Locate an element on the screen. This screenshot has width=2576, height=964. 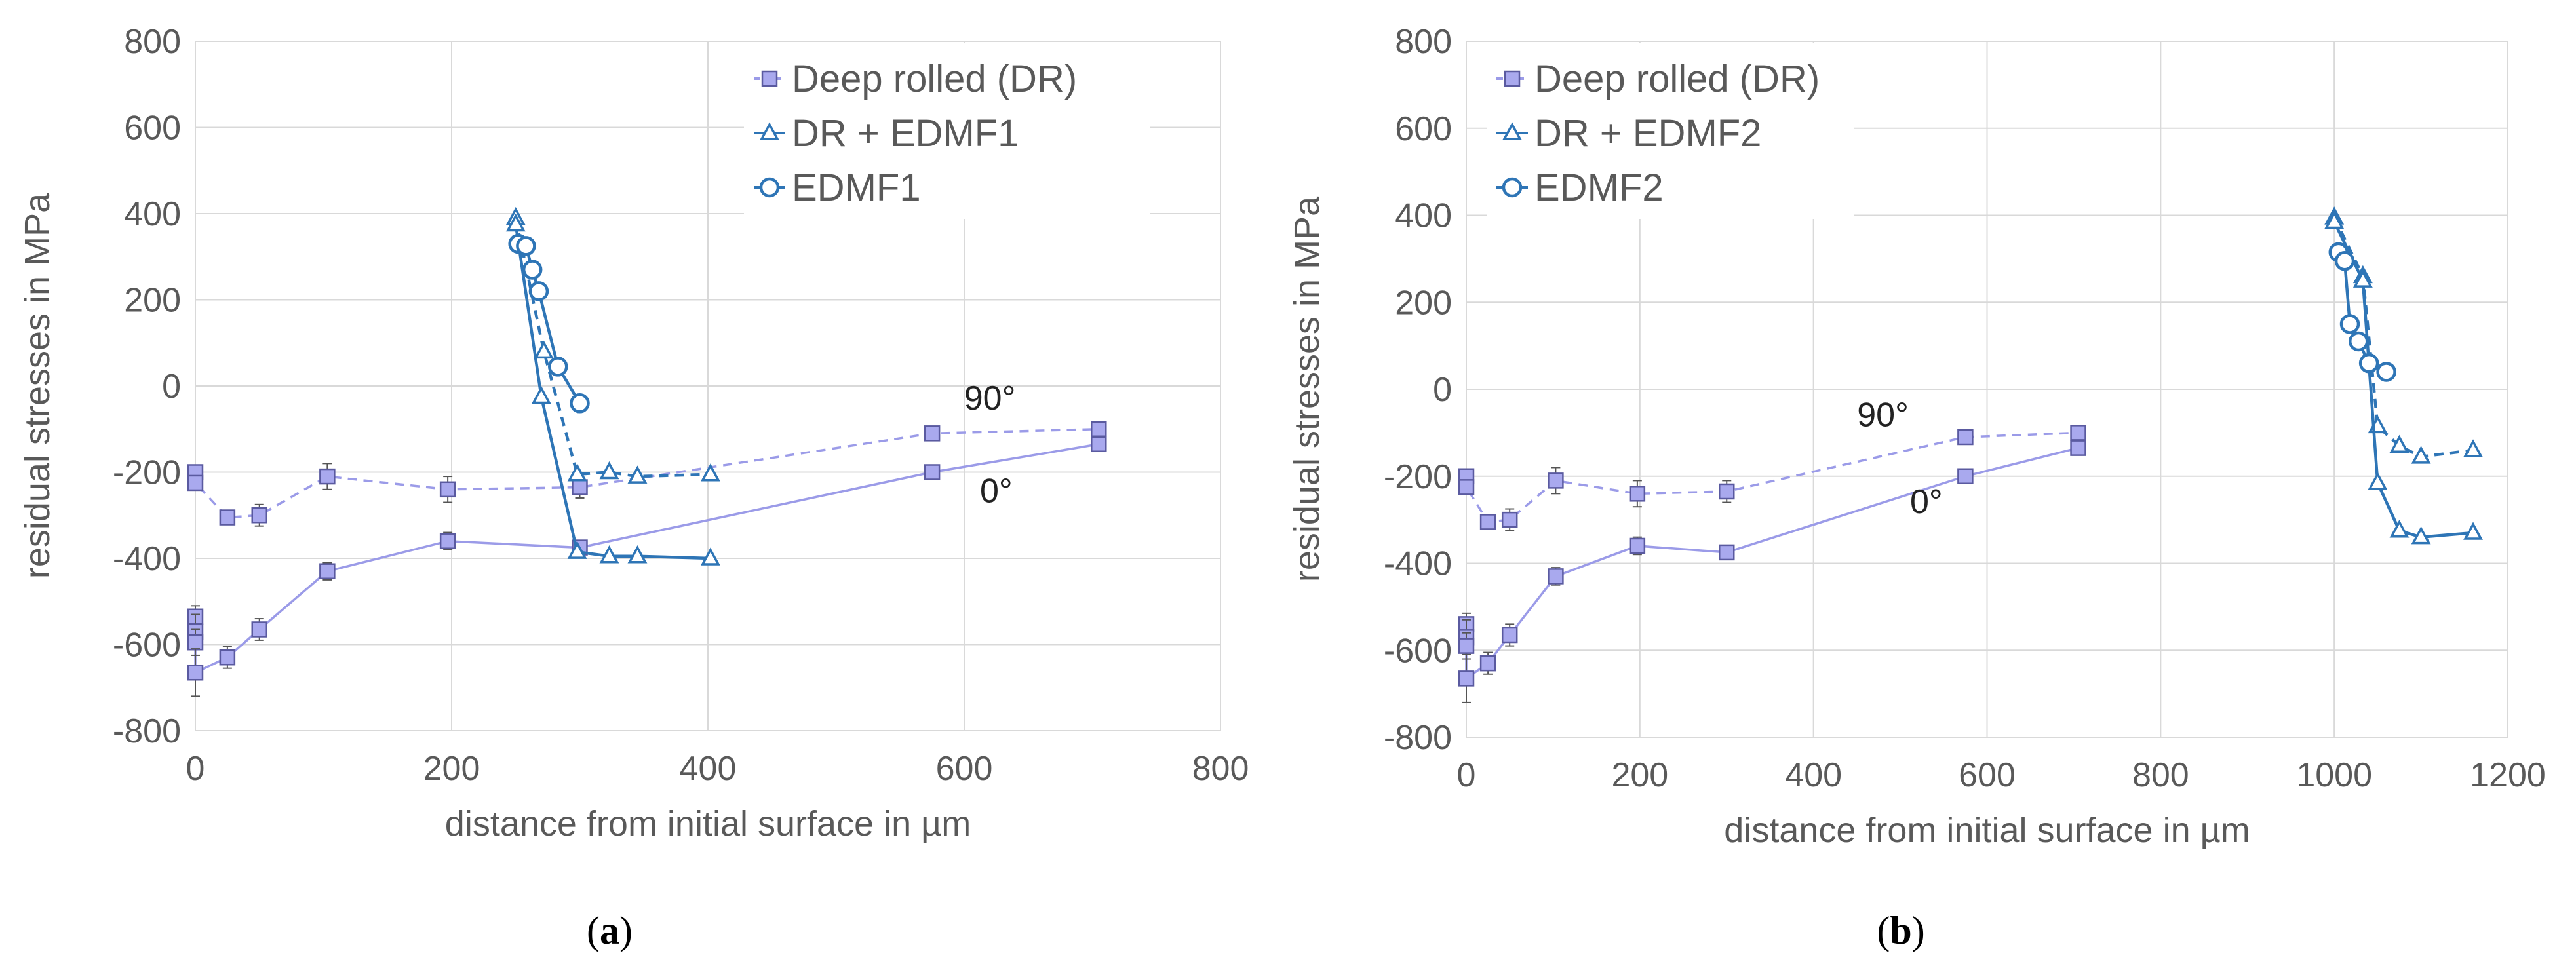
x-tick-label: 1200 is located at coordinates (2508, 775).